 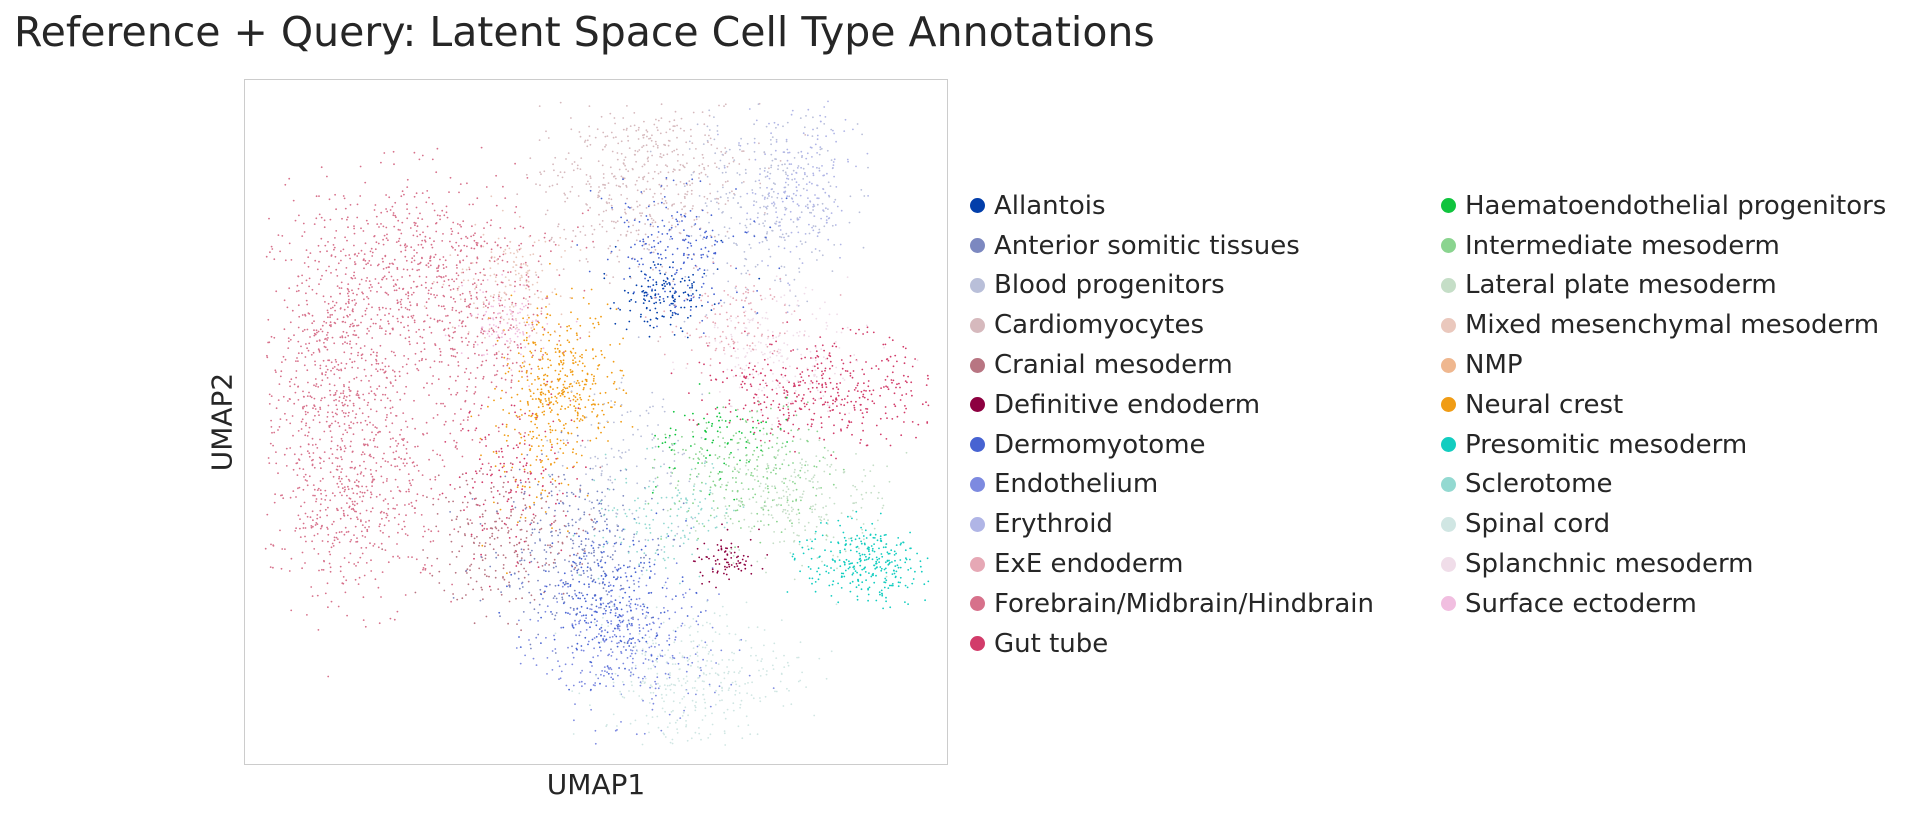 I want to click on legend-label: Definitive endoderm, so click(x=1127, y=404).